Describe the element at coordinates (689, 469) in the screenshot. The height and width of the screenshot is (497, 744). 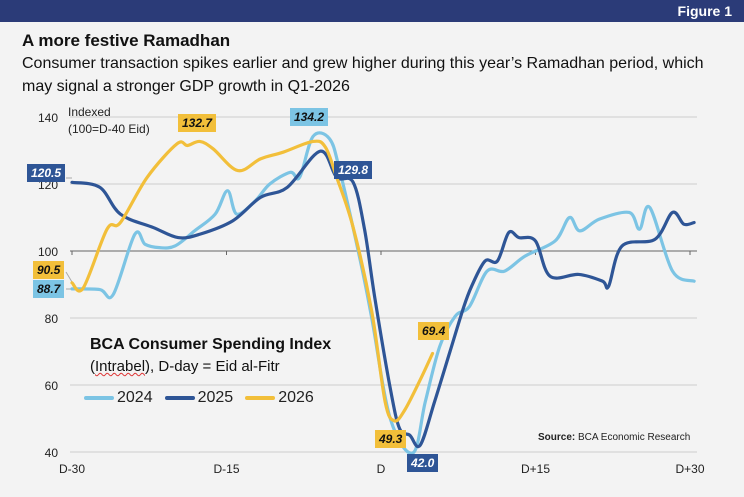
I see `x-tick-label: D+30` at that location.